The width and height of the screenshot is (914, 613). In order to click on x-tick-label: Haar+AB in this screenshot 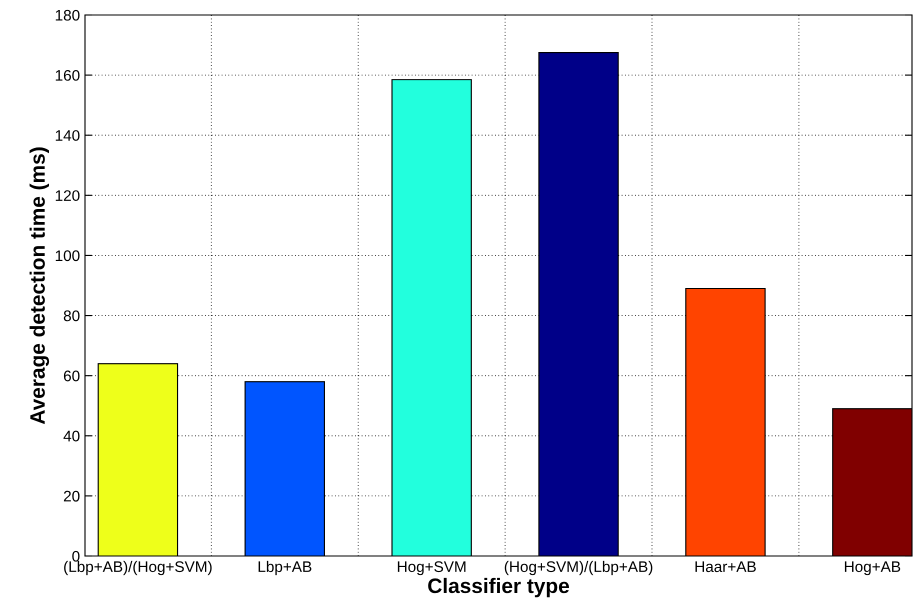, I will do `click(725, 566)`.